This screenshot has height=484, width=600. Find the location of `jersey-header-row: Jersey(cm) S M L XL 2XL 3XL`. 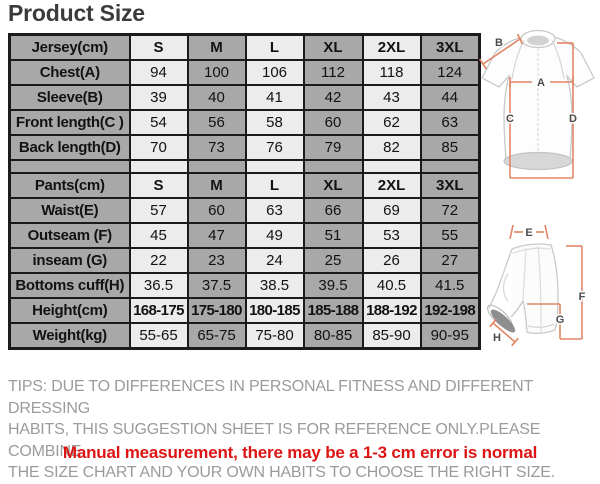

jersey-header-row: Jersey(cm) S M L XL 2XL 3XL is located at coordinates (244, 47).